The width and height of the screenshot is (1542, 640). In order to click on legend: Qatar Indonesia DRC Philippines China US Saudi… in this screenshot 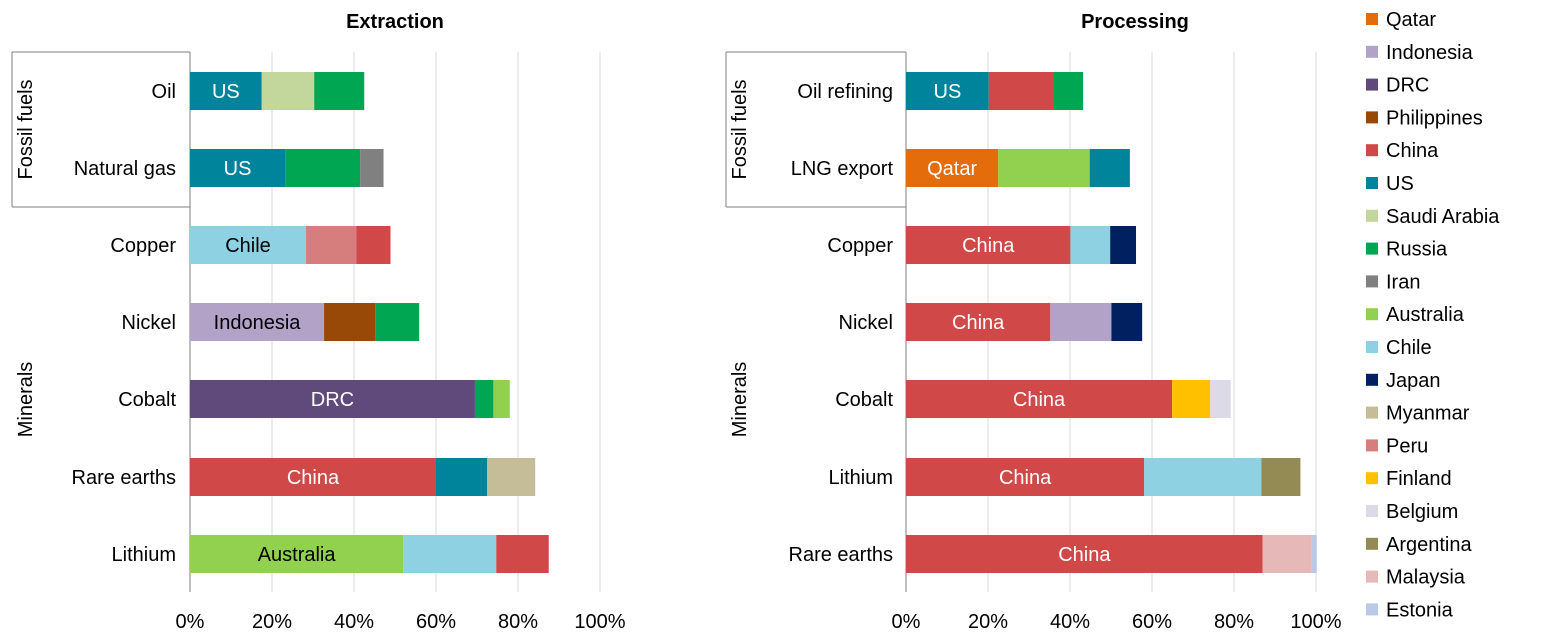, I will do `click(1433, 315)`.